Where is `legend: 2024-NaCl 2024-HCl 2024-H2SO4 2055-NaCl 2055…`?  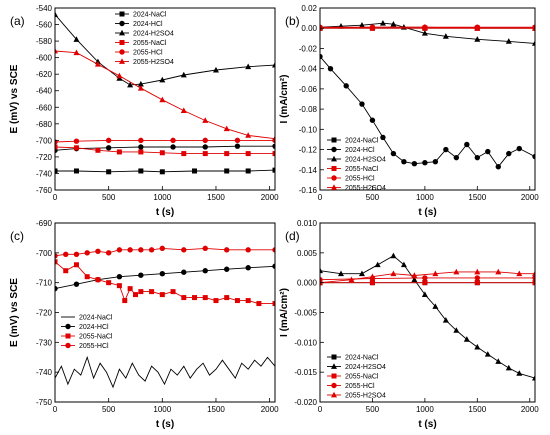
legend: 2024-NaCl 2024-HCl 2024-H2SO4 2055-NaCl 2055… is located at coordinates (144, 38).